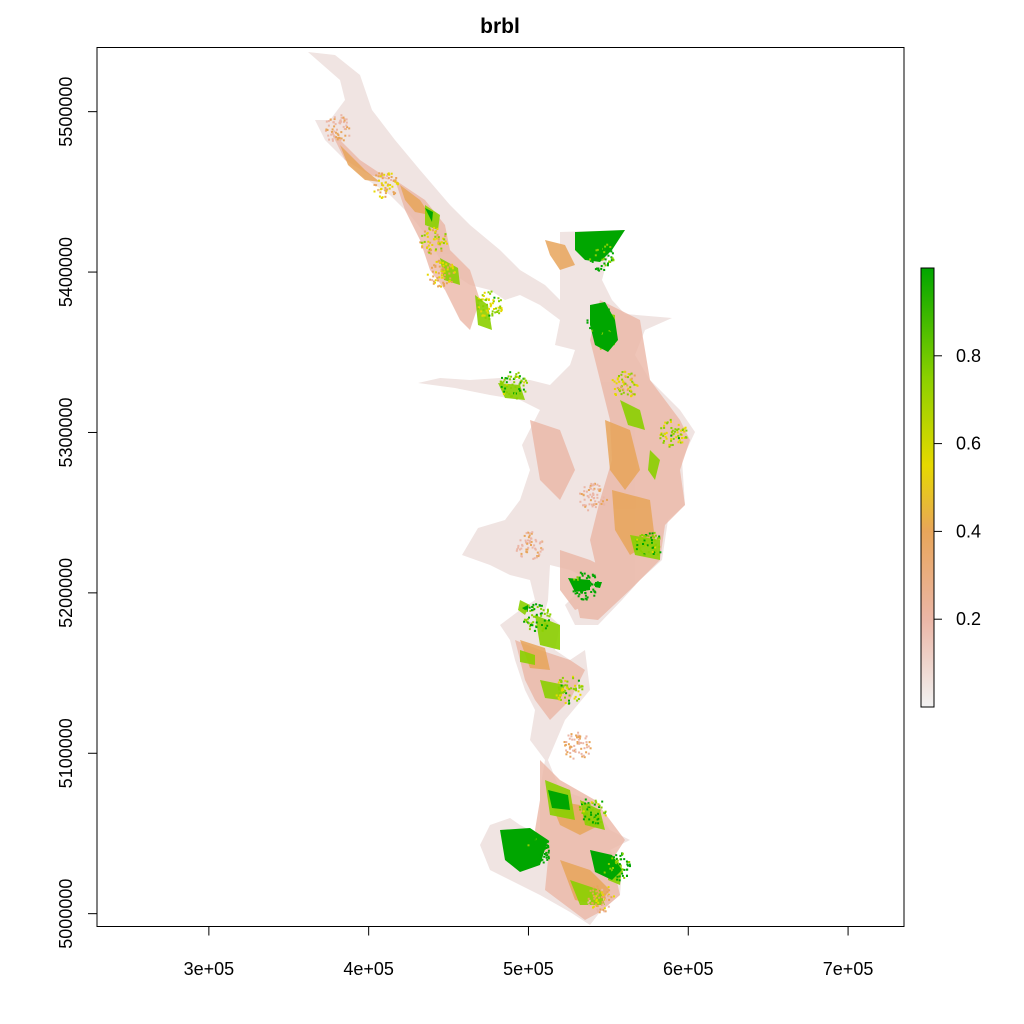 The width and height of the screenshot is (1024, 1024). What do you see at coordinates (968, 356) in the screenshot?
I see `colorbar-tick-label: 0.8` at bounding box center [968, 356].